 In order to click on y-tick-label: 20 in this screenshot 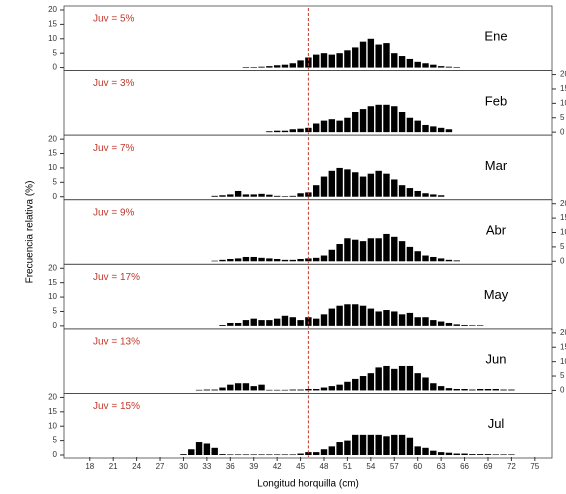, I will do `click(52, 9)`.